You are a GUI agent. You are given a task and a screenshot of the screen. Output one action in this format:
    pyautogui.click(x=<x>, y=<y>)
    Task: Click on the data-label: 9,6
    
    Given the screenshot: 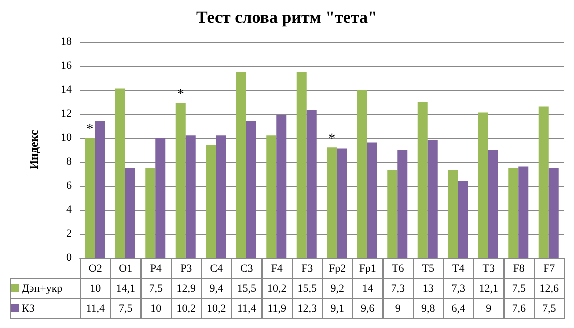 What is the action you would take?
    pyautogui.click(x=367, y=308)
    